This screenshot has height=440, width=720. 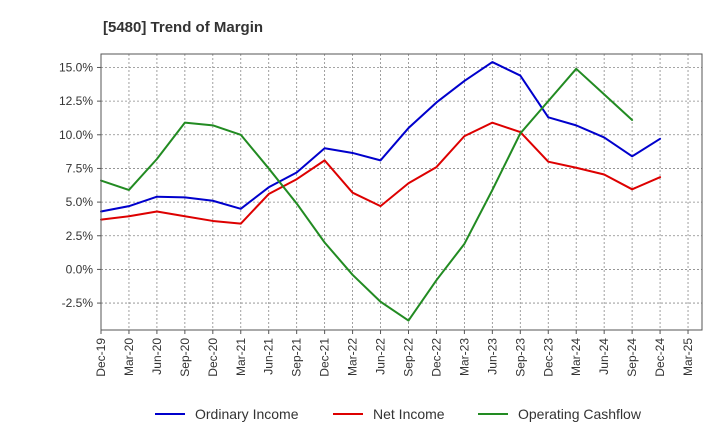 I want to click on legend-item-ordinary-income: Ordinary Income, so click(x=227, y=414).